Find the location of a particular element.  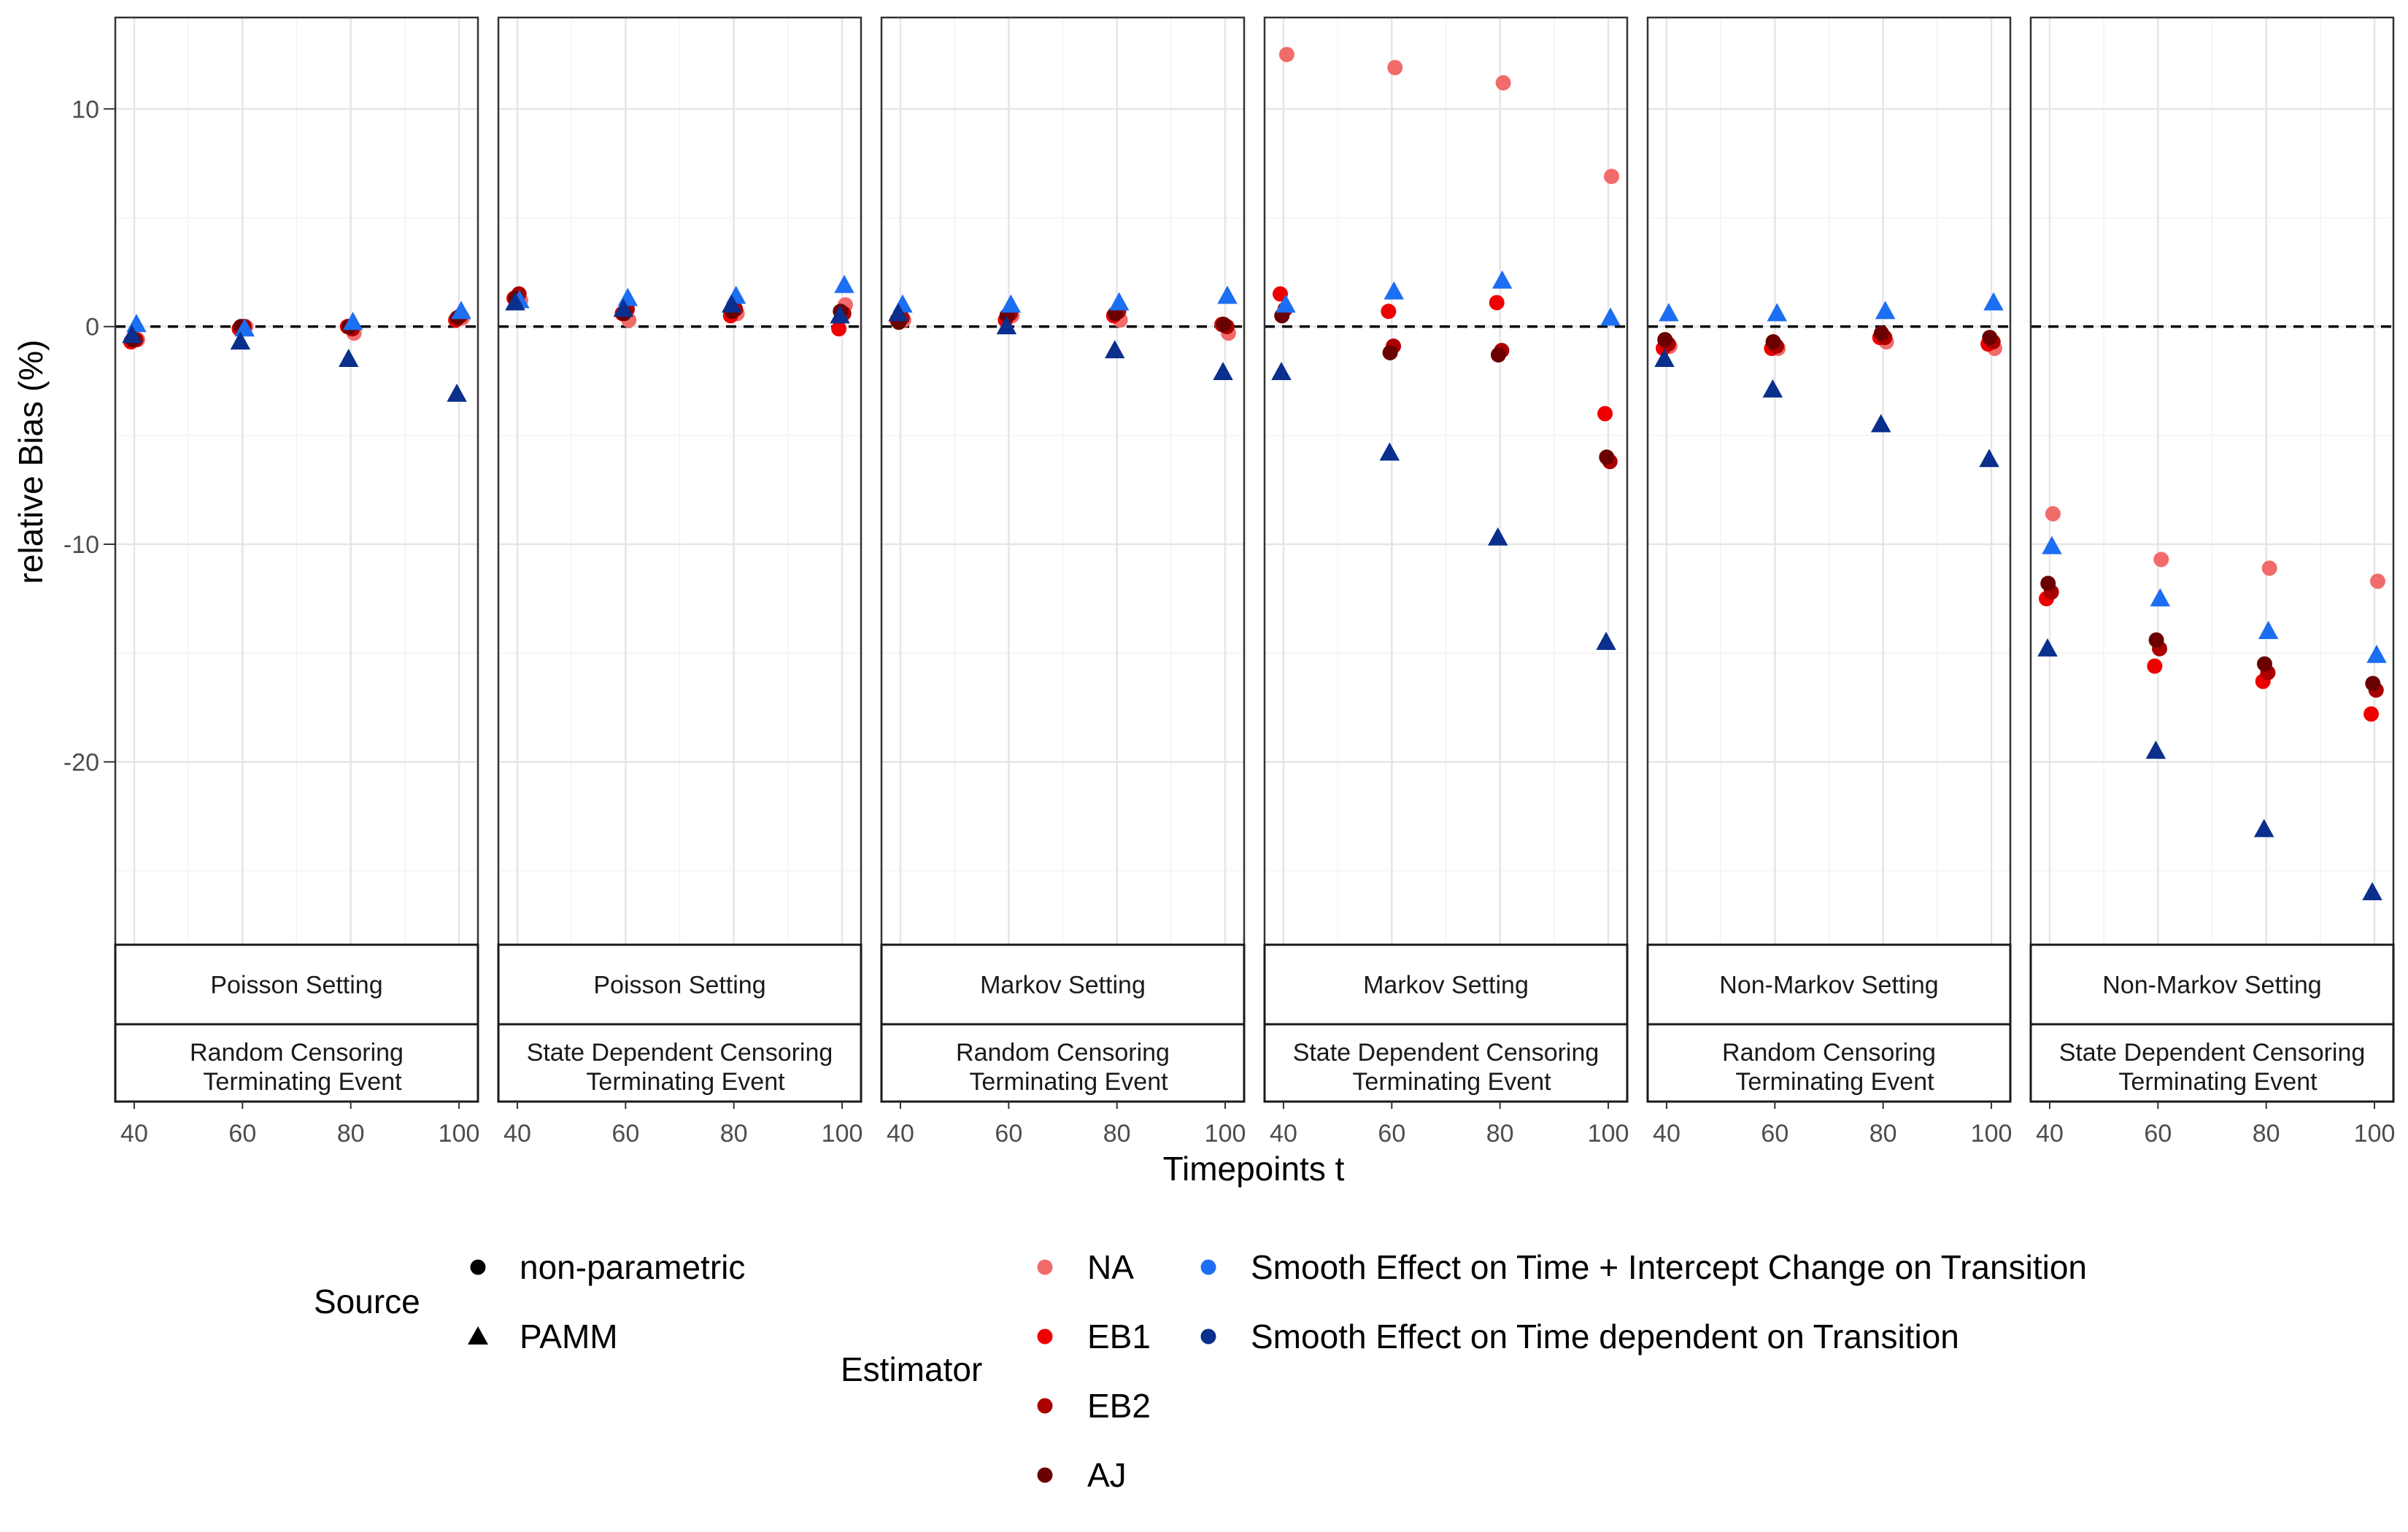

strip-top-label: Non-Markov Setting is located at coordinates (1828, 986).